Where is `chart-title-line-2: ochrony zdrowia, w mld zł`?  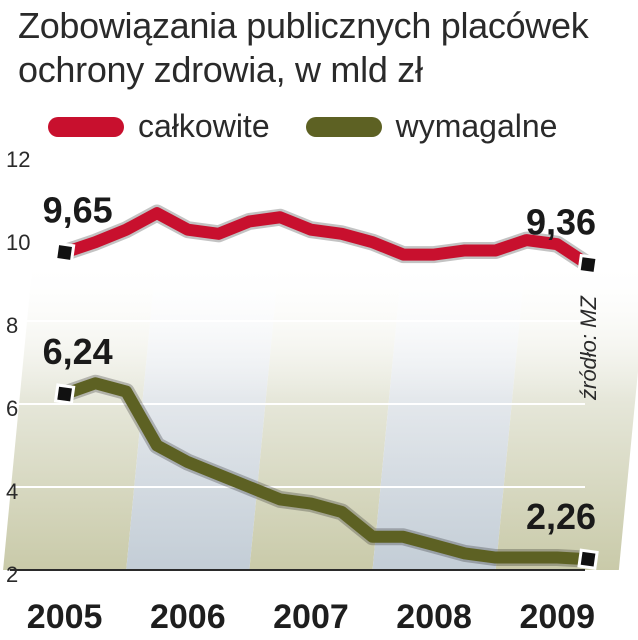 chart-title-line-2: ochrony zdrowia, w mld zł is located at coordinates (220, 69).